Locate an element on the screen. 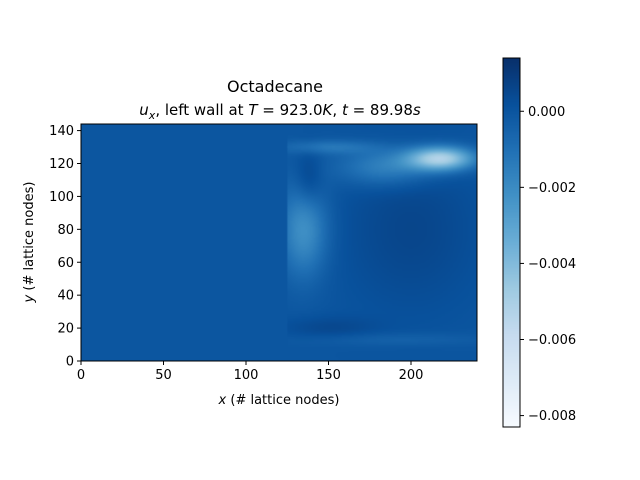 This screenshot has width=640, height=480. subtitle-mid: , left wall at is located at coordinates (201, 110).